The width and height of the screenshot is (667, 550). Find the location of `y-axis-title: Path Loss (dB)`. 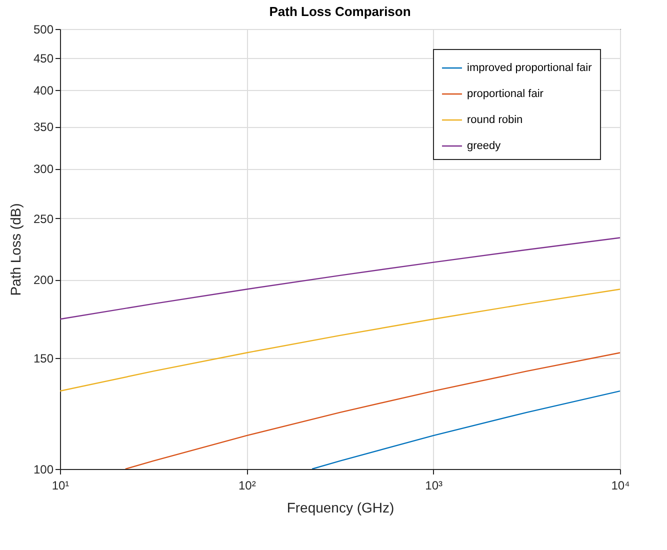

y-axis-title: Path Loss (dB) is located at coordinates (15, 249).